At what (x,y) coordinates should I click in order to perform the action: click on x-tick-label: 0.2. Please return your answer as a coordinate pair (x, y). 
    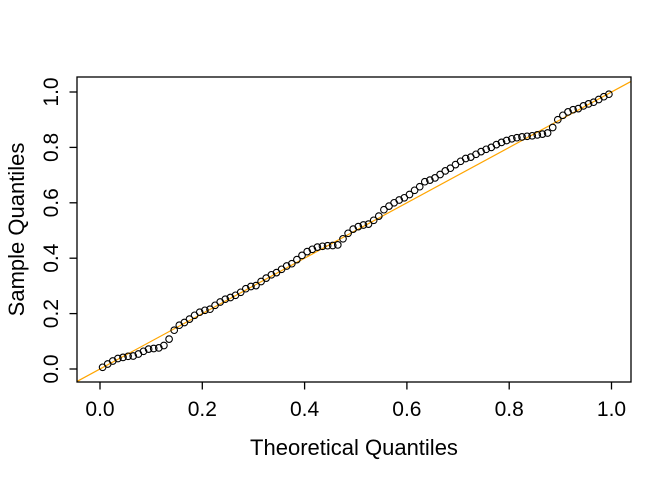
    Looking at the image, I should click on (202, 409).